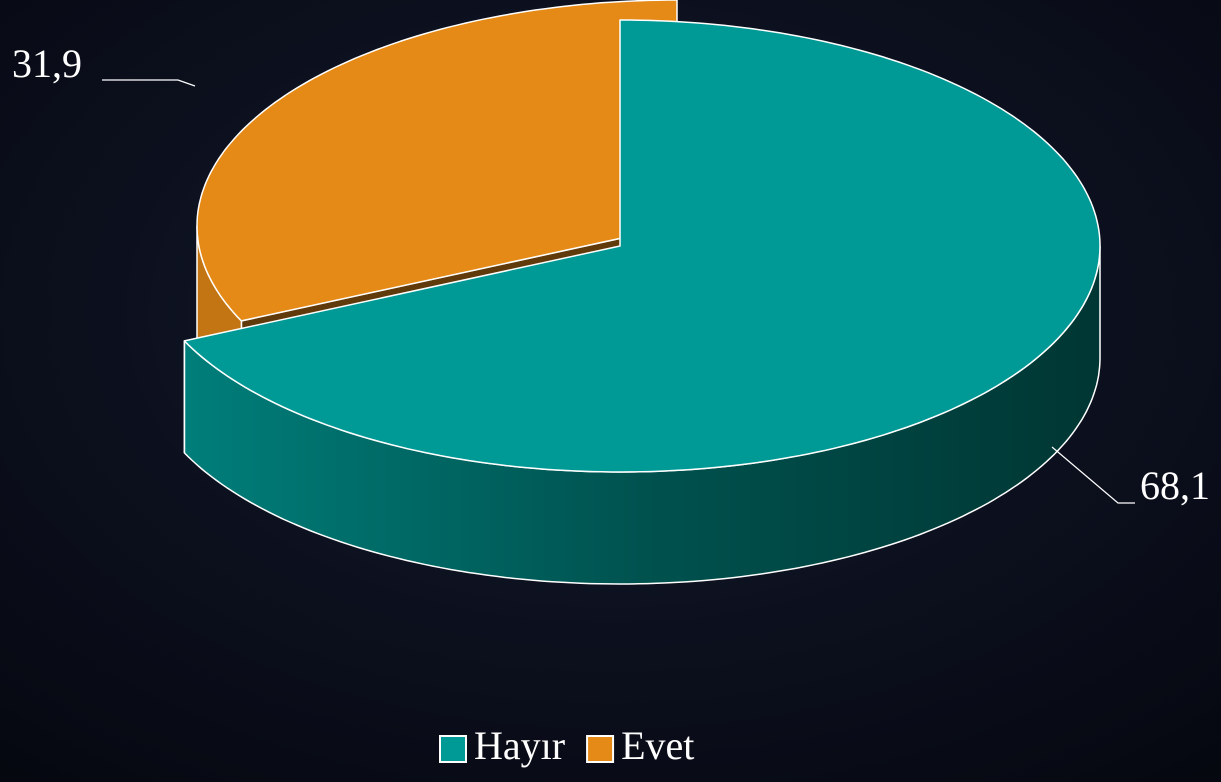  Describe the element at coordinates (1175, 485) in the screenshot. I see `data-label: 68,1` at that location.